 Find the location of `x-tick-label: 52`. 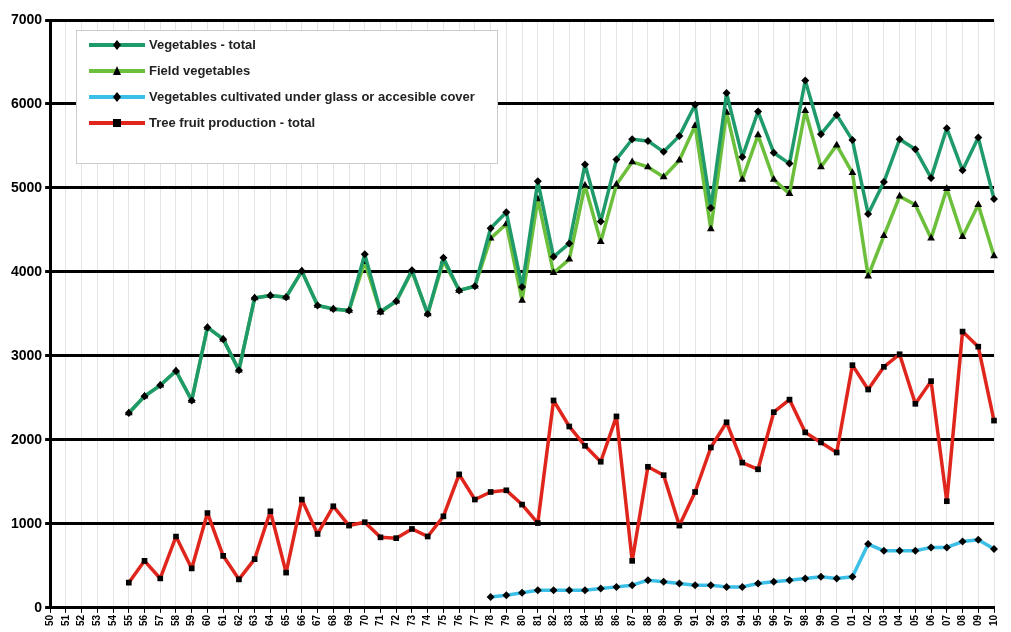

x-tick-label: 52 is located at coordinates (81, 620).